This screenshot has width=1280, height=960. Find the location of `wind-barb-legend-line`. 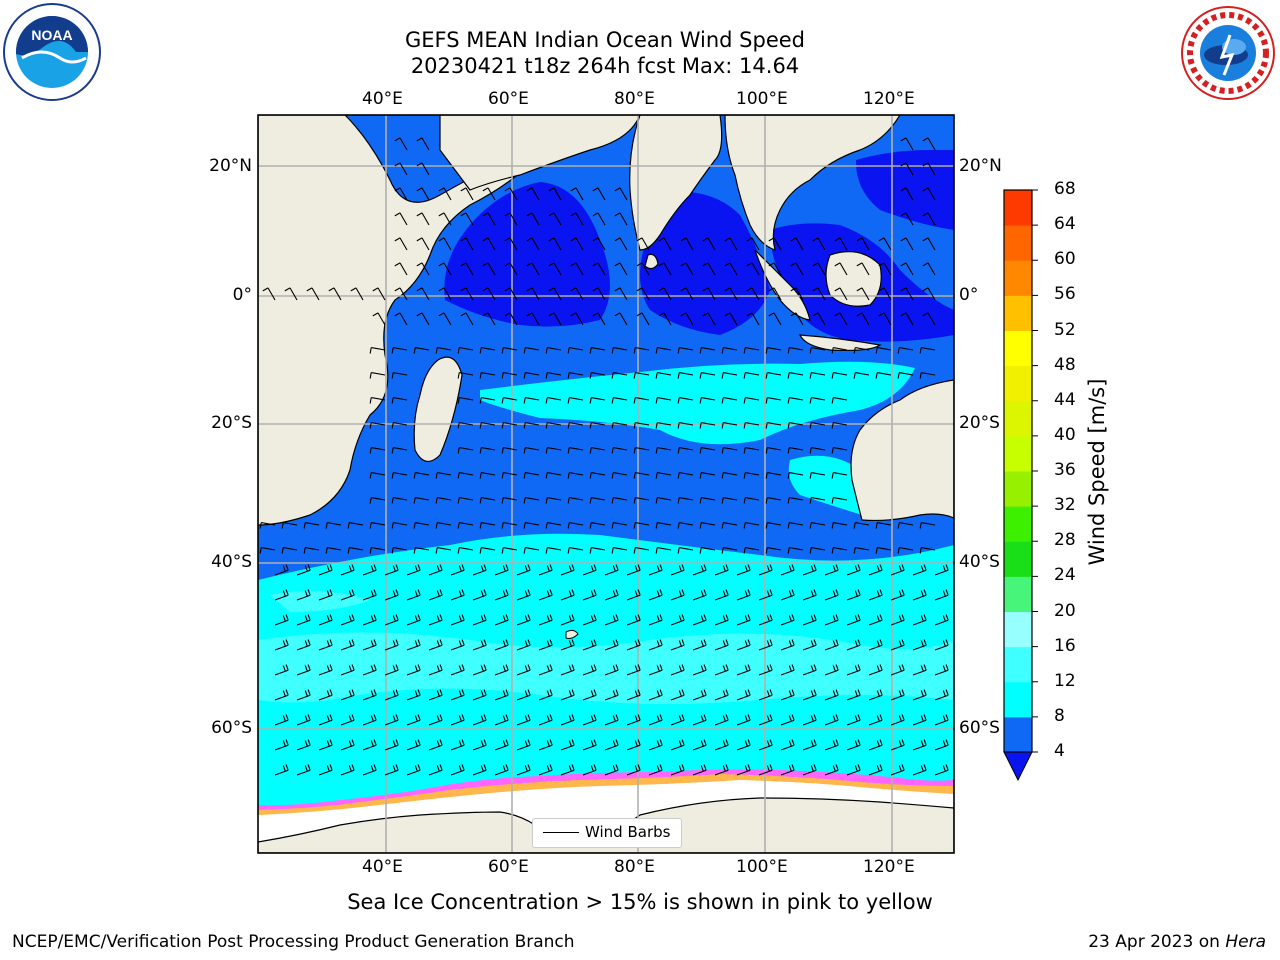

wind-barb-legend-line is located at coordinates (561, 832).